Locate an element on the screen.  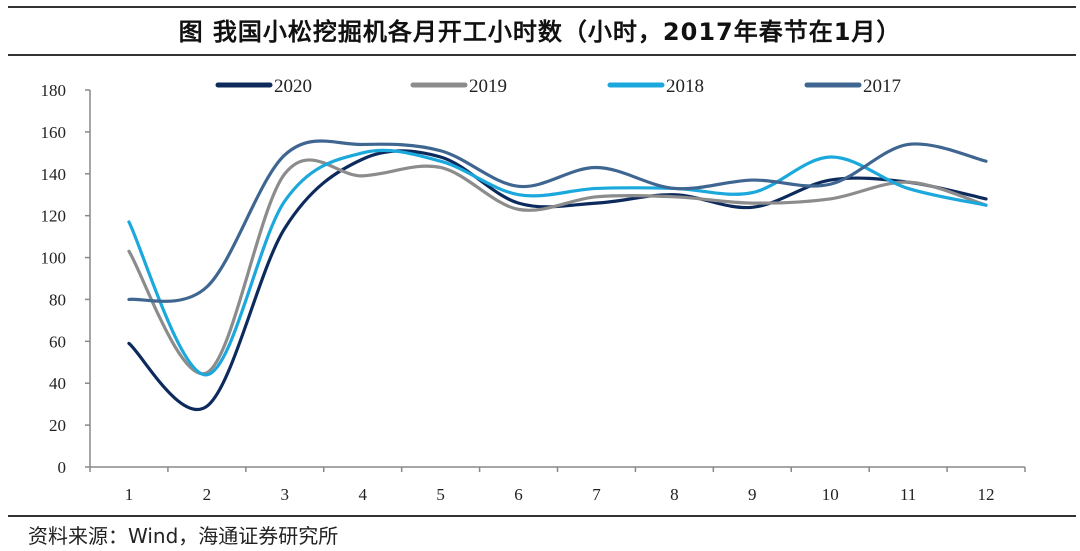
top-rule is located at coordinates (542, 7).